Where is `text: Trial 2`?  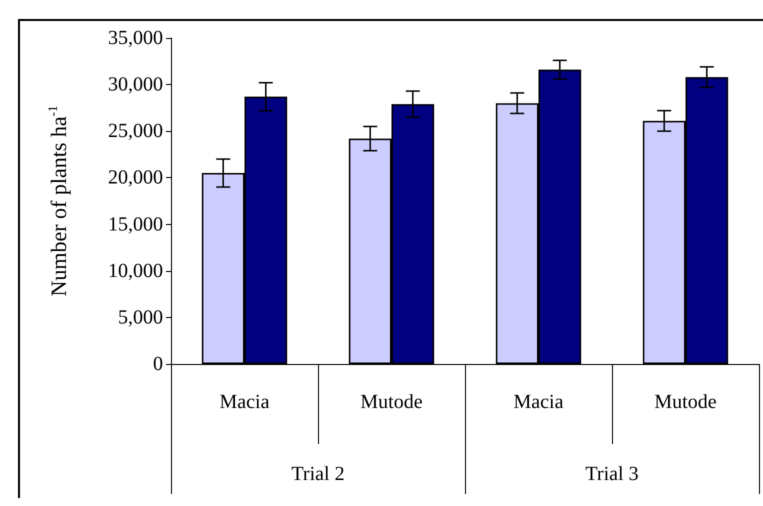
text: Trial 2 is located at coordinates (318, 474).